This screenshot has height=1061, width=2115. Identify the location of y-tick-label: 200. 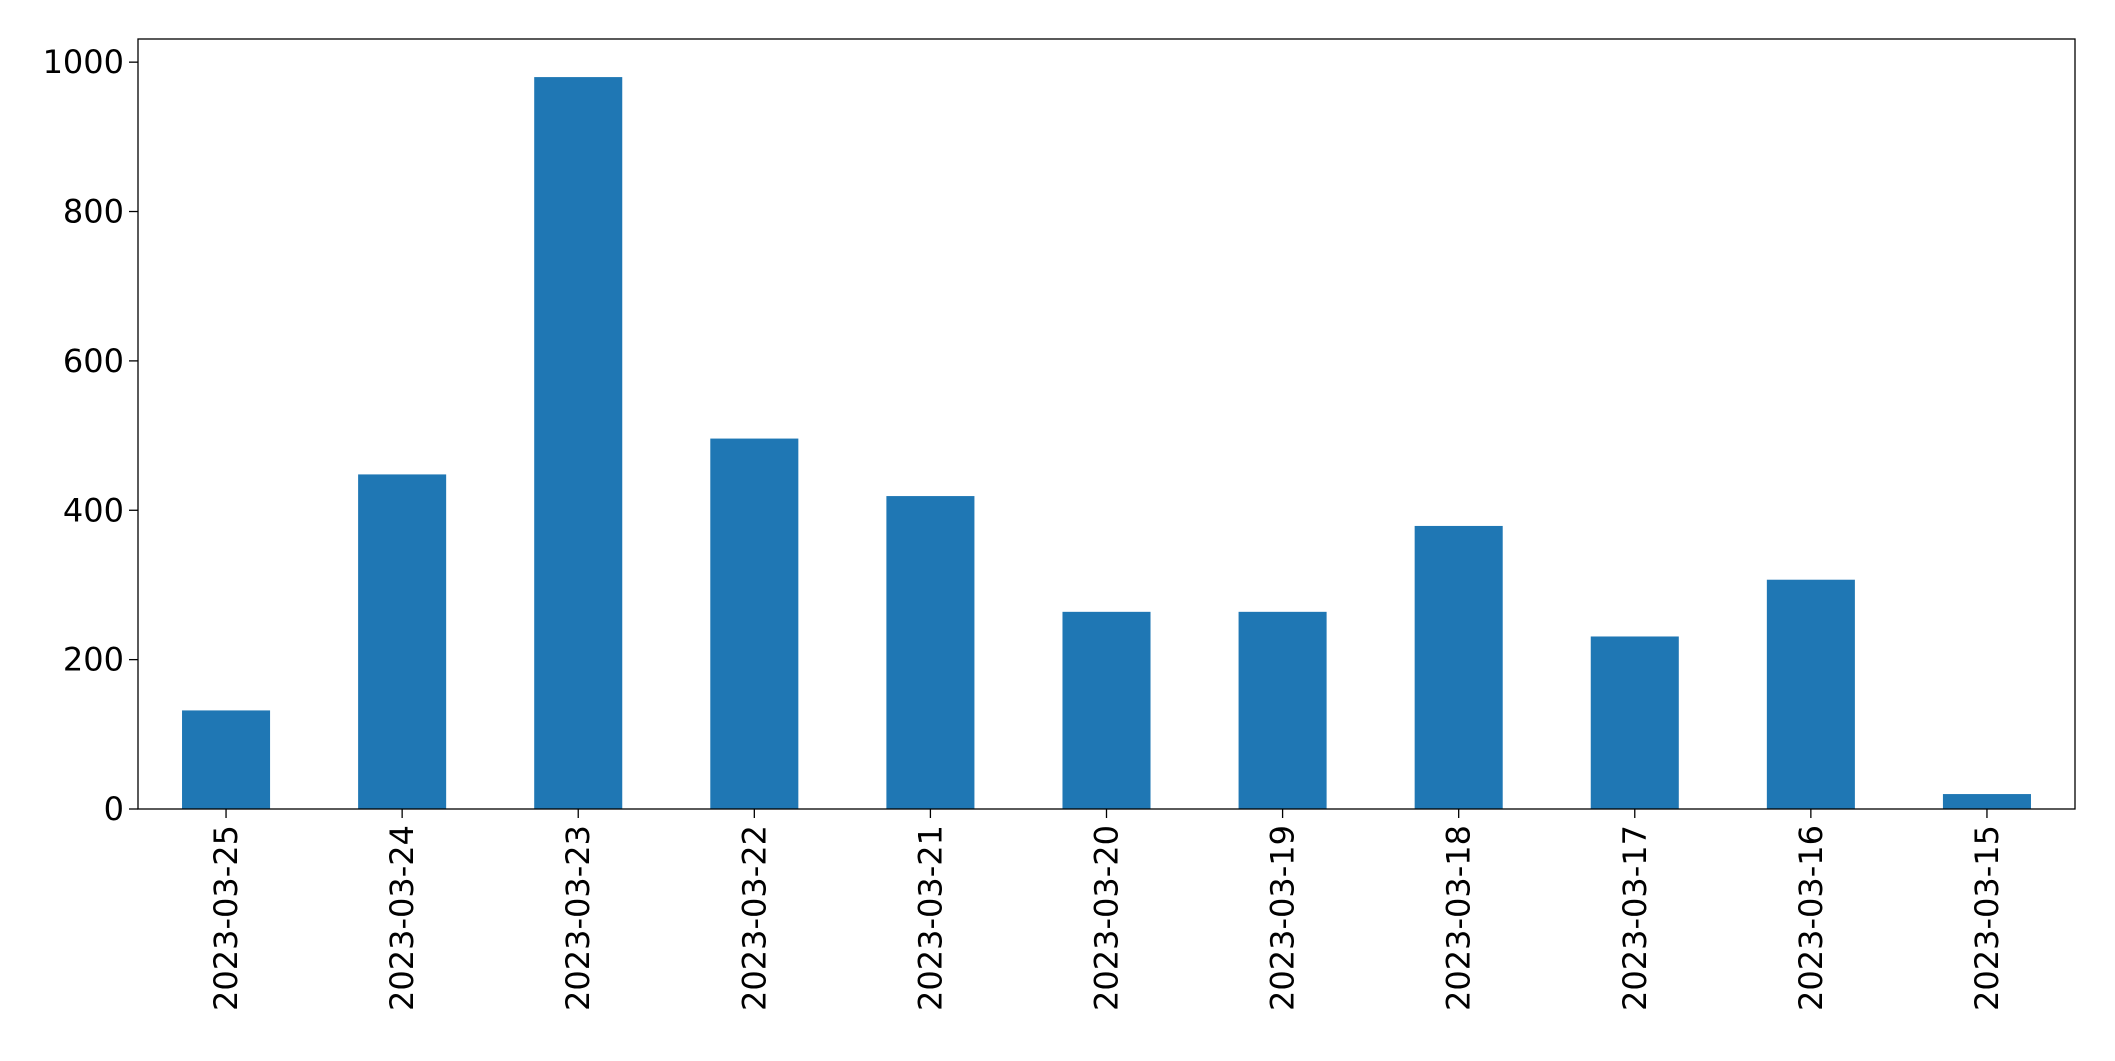
(93, 660).